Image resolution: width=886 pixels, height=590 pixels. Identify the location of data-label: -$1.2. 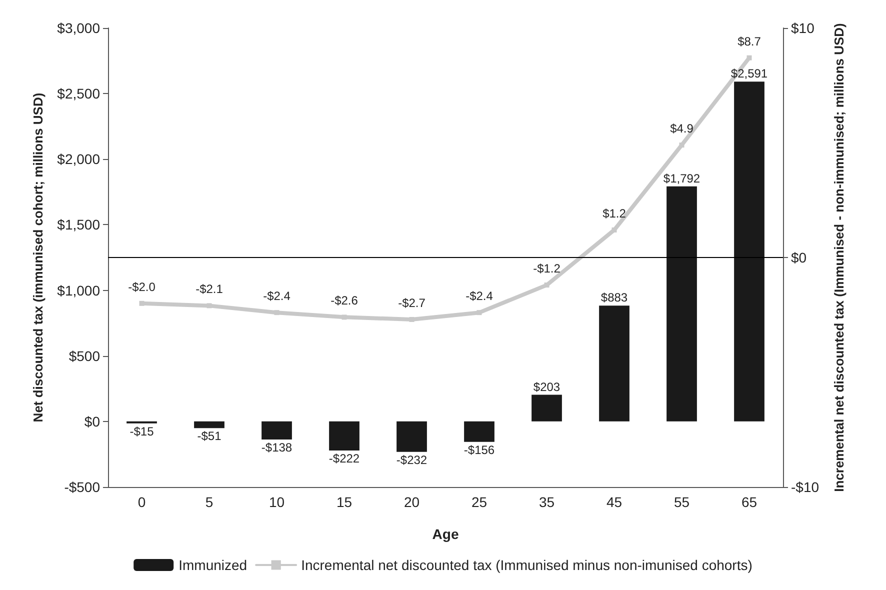
(547, 269).